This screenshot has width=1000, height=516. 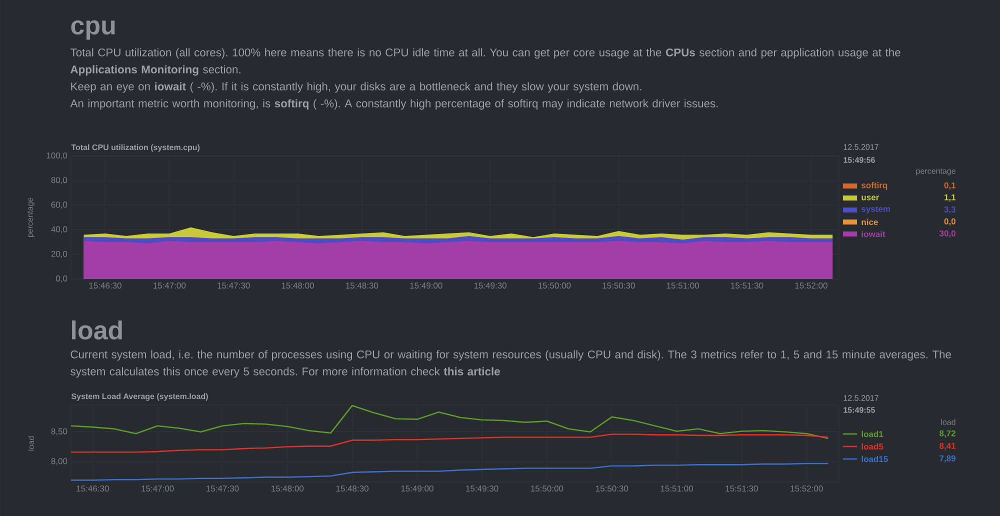 What do you see at coordinates (62, 278) in the screenshot?
I see `y-tick-label: 0,0` at bounding box center [62, 278].